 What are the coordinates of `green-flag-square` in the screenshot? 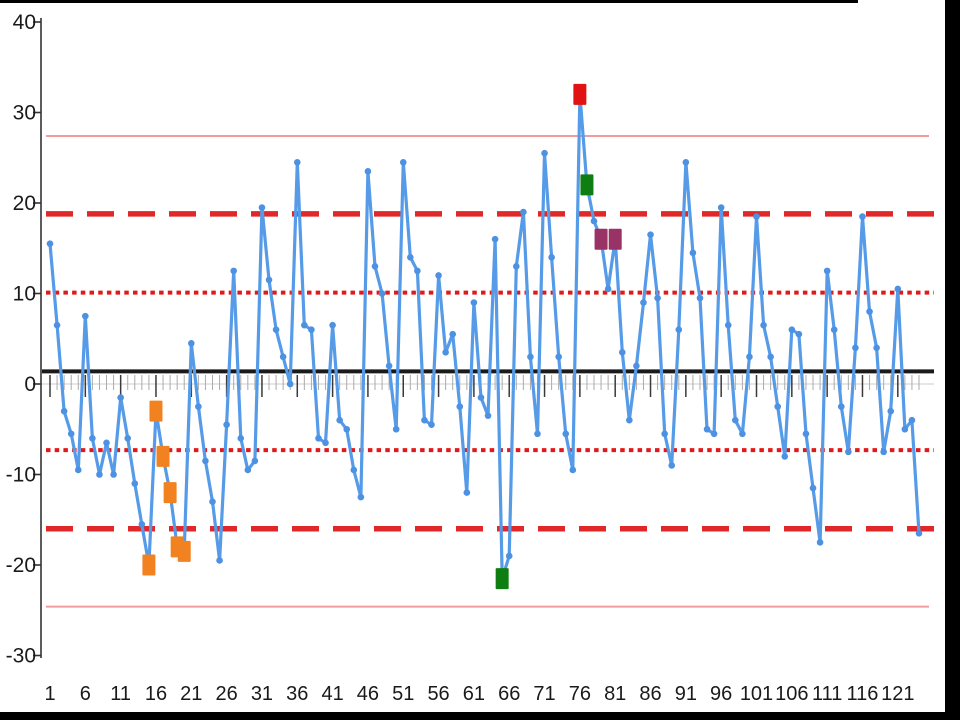 It's located at (587, 185).